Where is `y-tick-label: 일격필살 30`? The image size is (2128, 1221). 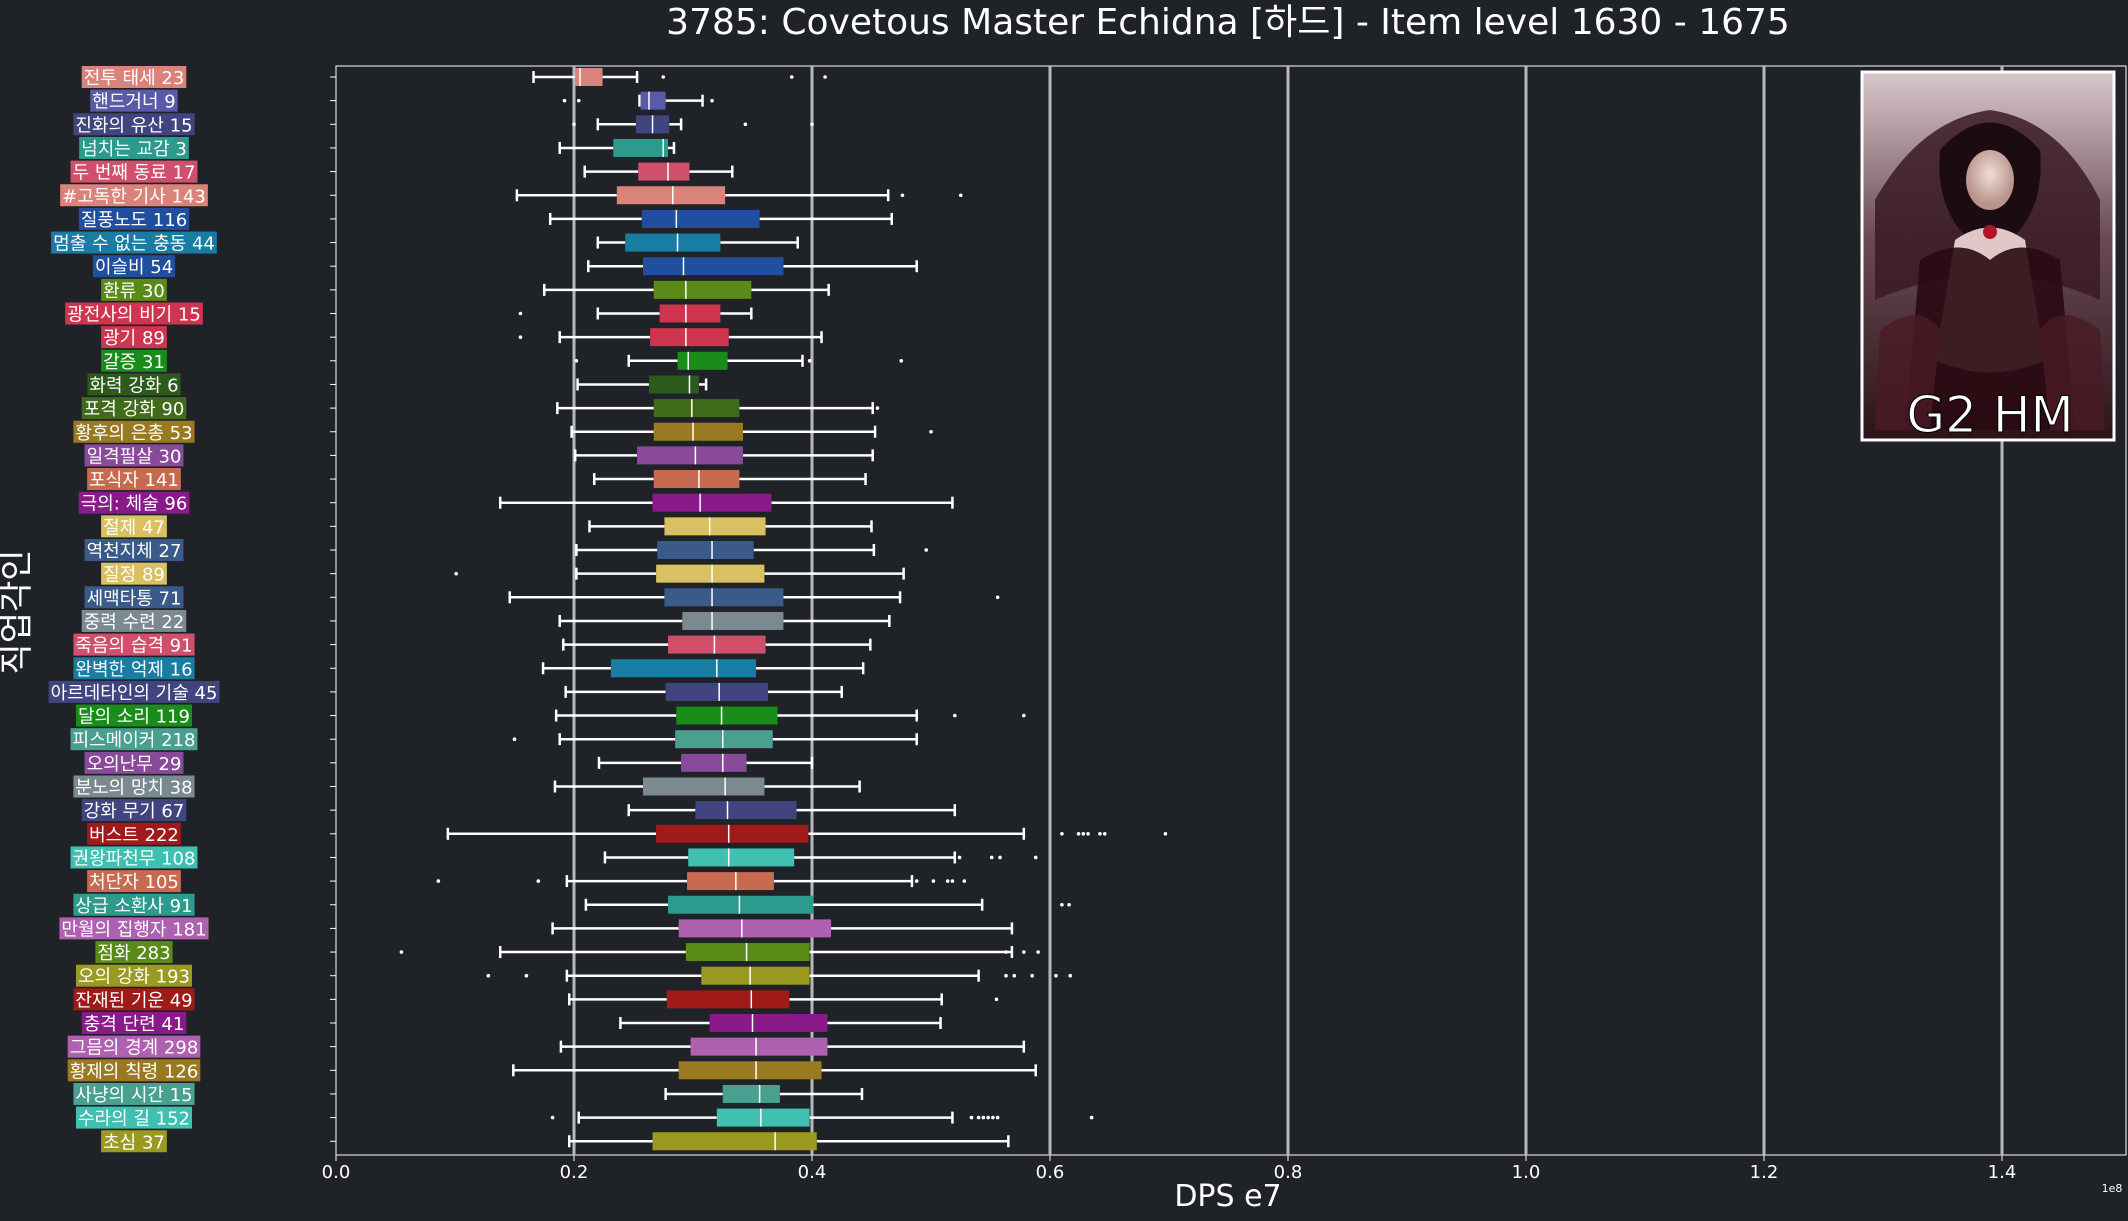 y-tick-label: 일격필살 30 is located at coordinates (134, 455).